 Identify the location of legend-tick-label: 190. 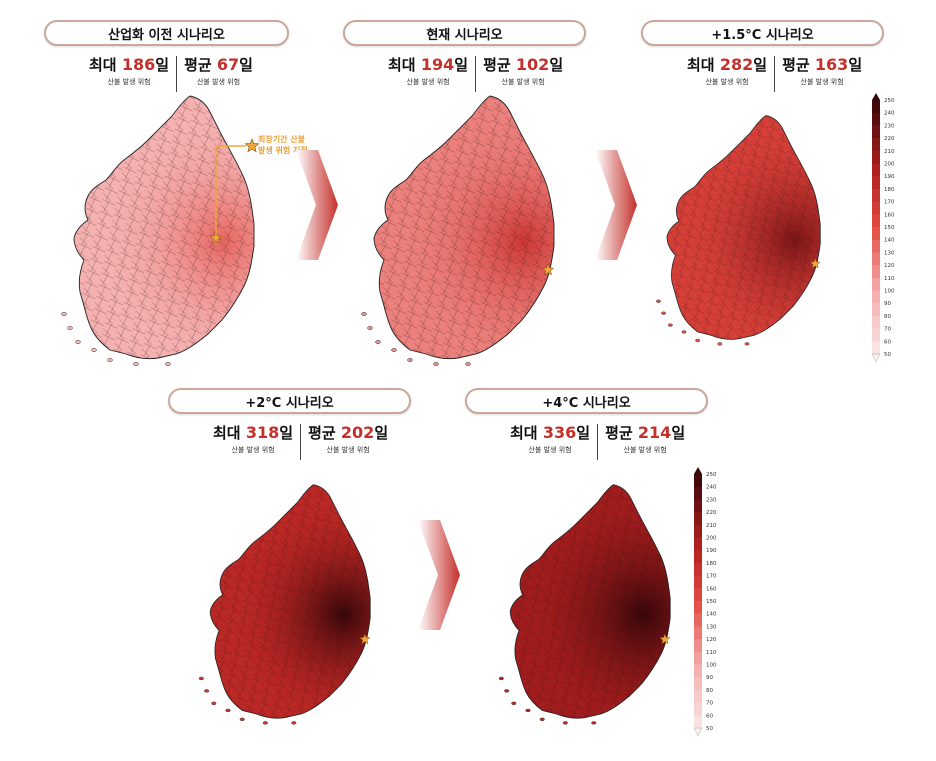
(889, 177).